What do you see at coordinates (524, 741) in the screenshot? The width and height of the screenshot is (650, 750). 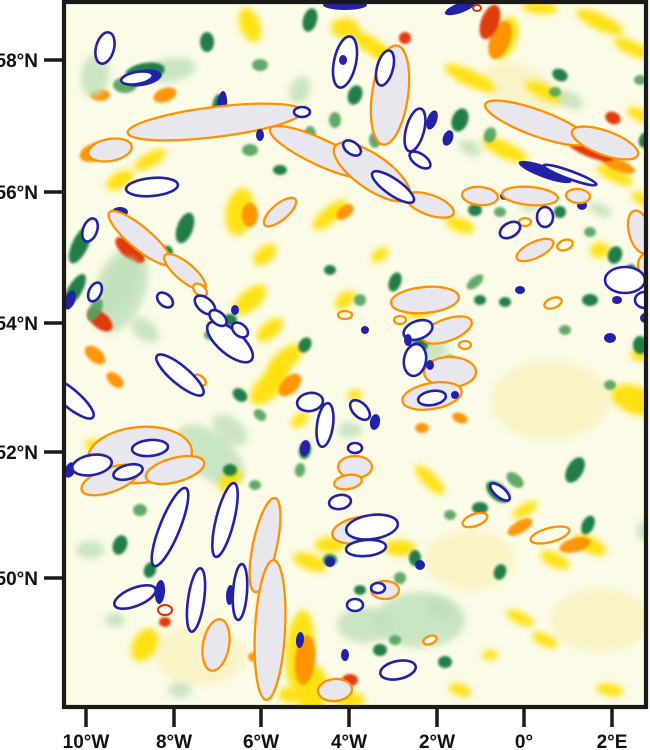 I see `x-tick-label: 0°` at bounding box center [524, 741].